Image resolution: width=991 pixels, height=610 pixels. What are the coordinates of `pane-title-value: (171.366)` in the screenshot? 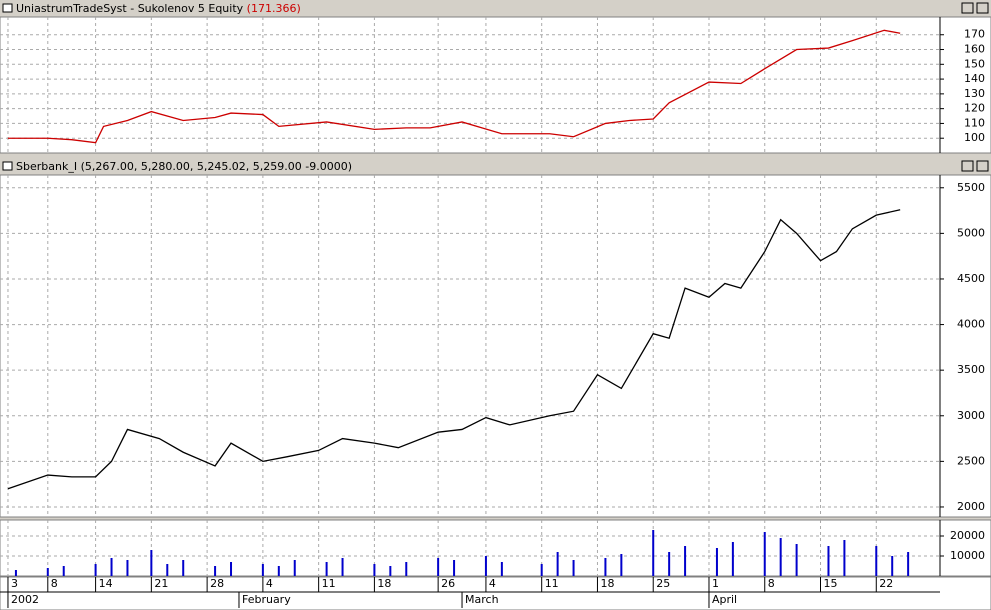 It's located at (274, 8).